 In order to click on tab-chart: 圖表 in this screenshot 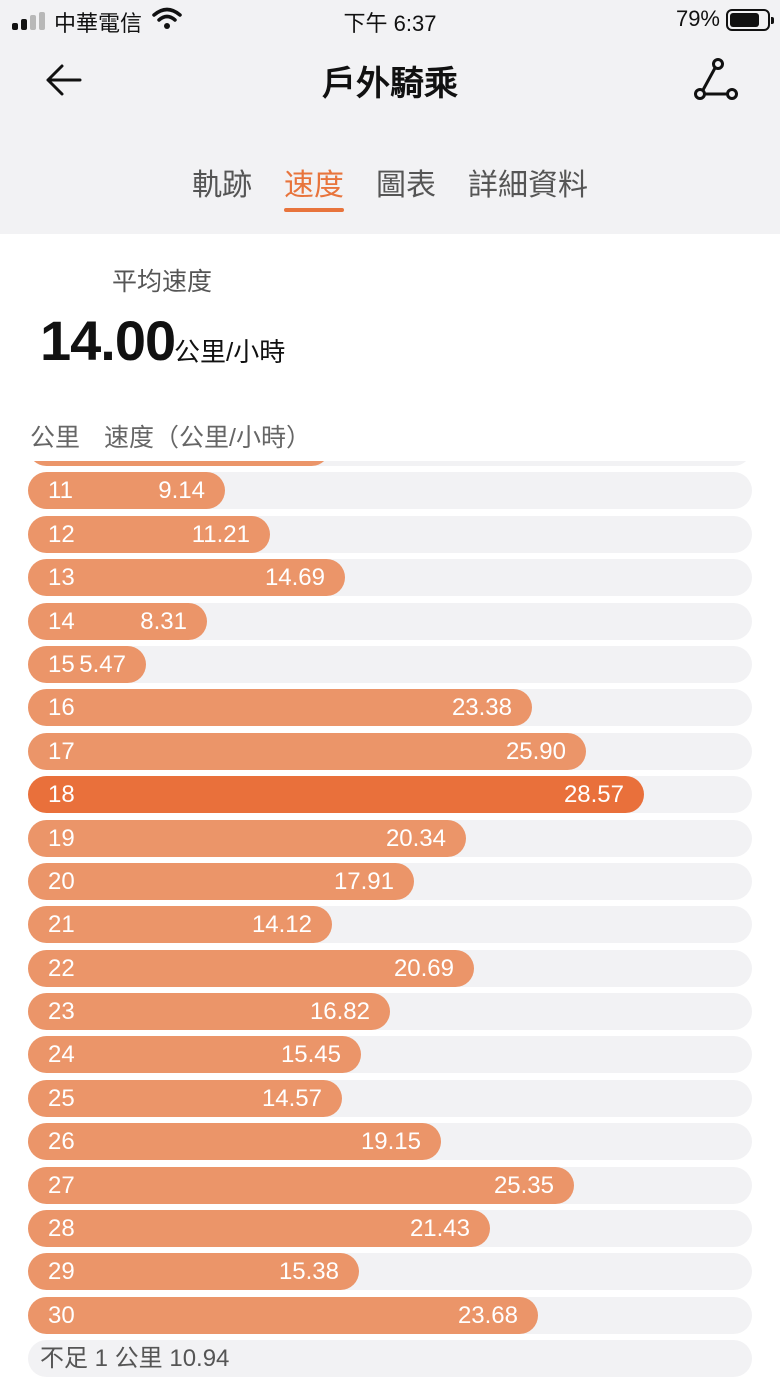, I will do `click(406, 185)`.